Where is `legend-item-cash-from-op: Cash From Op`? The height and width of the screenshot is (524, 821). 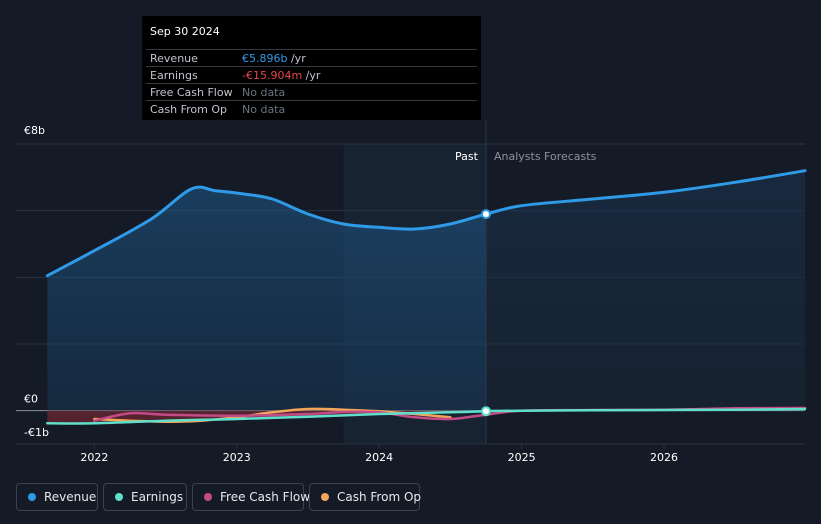 legend-item-cash-from-op: Cash From Op is located at coordinates (365, 497).